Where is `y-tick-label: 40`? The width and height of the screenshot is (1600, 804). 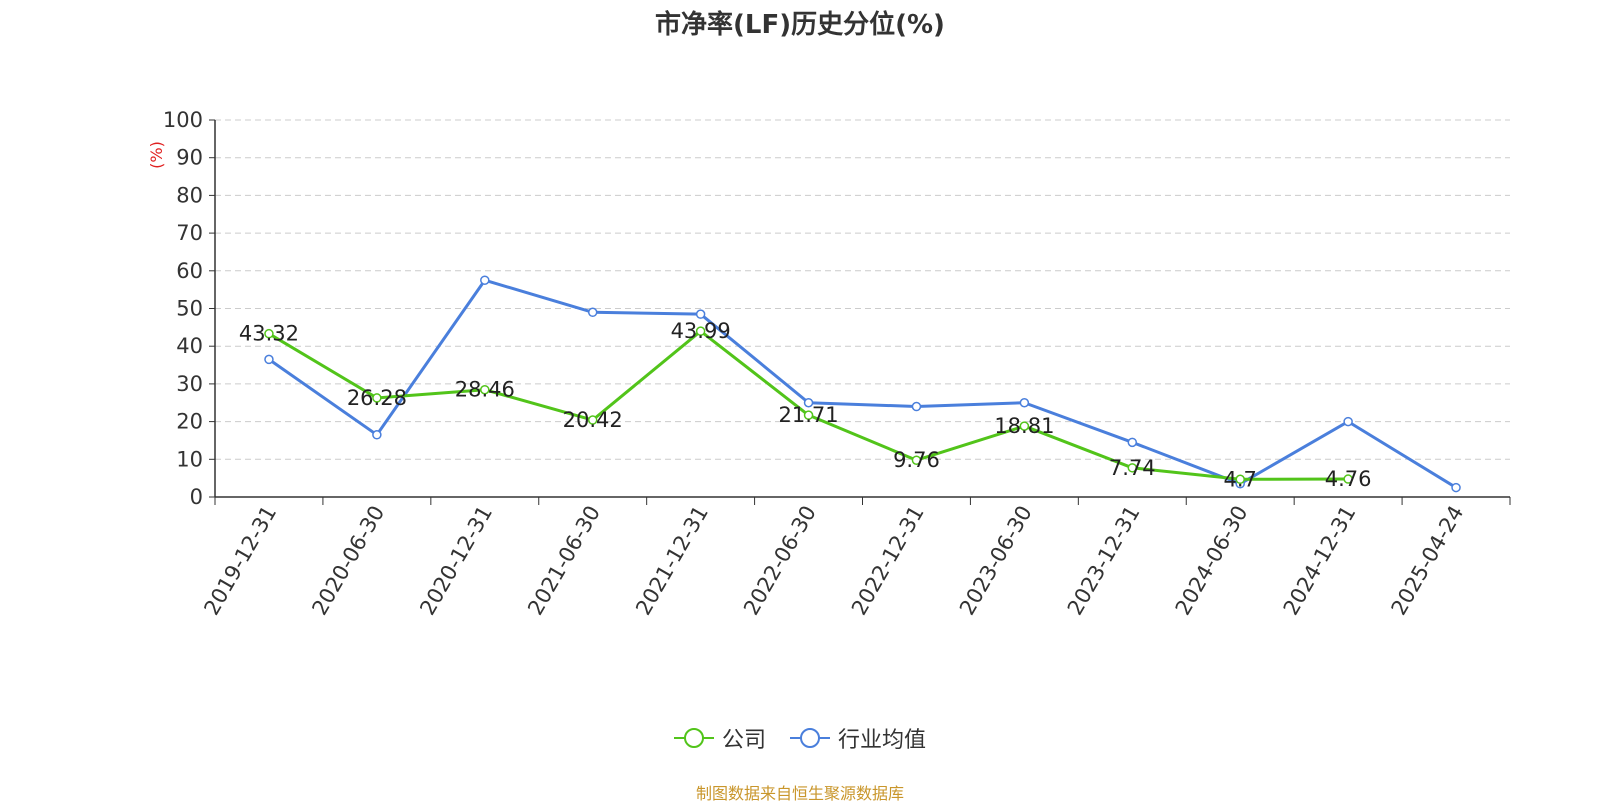
y-tick-label: 40 is located at coordinates (189, 346).